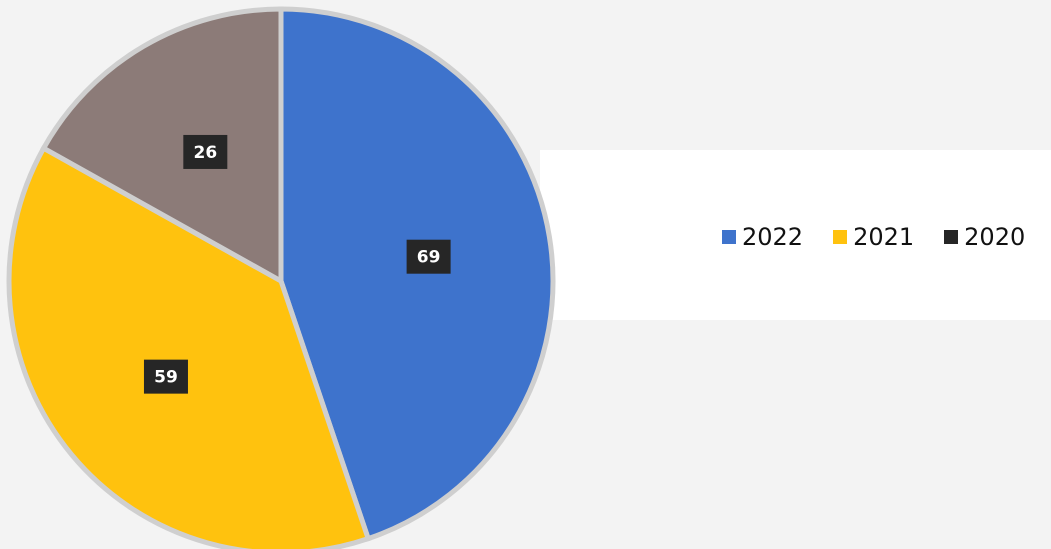 This screenshot has width=1051, height=549. I want to click on legend-item-2021: 2021, so click(873, 237).